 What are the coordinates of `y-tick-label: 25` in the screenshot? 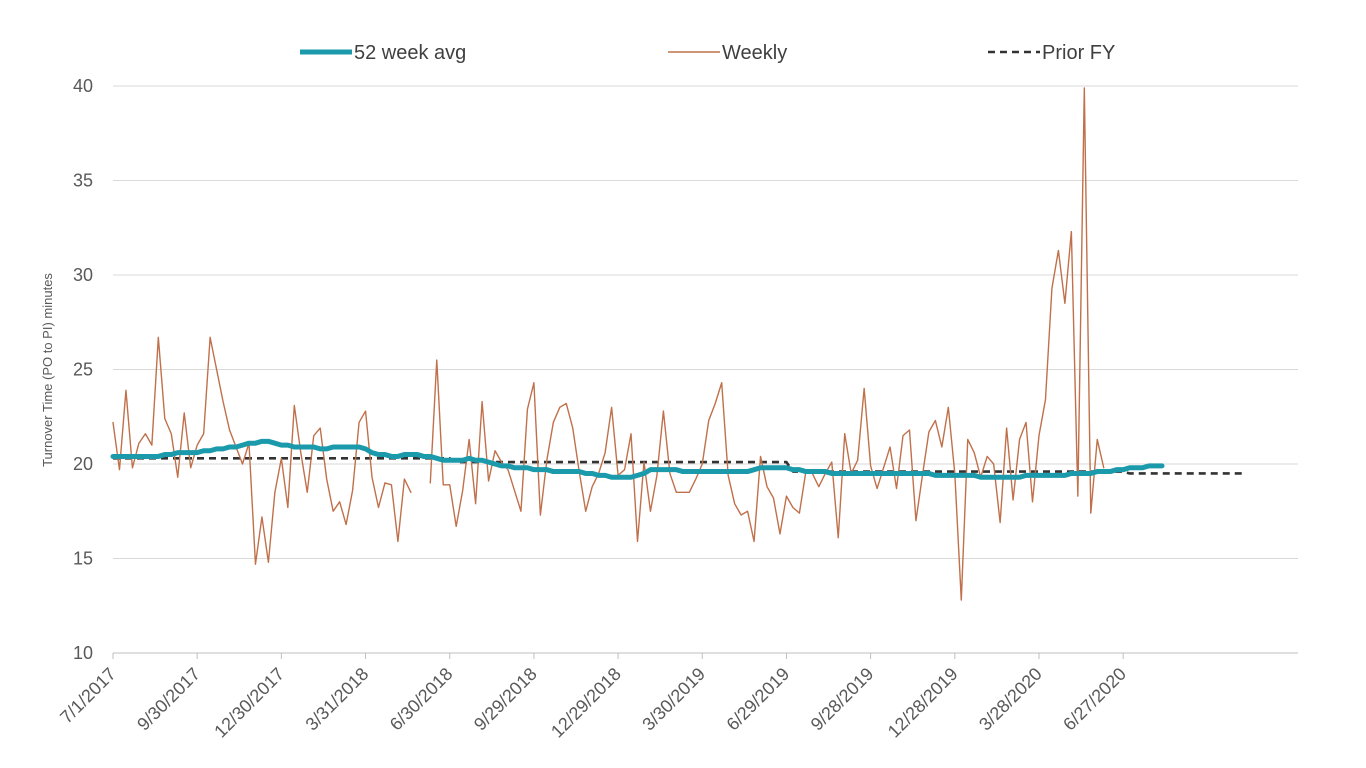 It's located at (83, 370).